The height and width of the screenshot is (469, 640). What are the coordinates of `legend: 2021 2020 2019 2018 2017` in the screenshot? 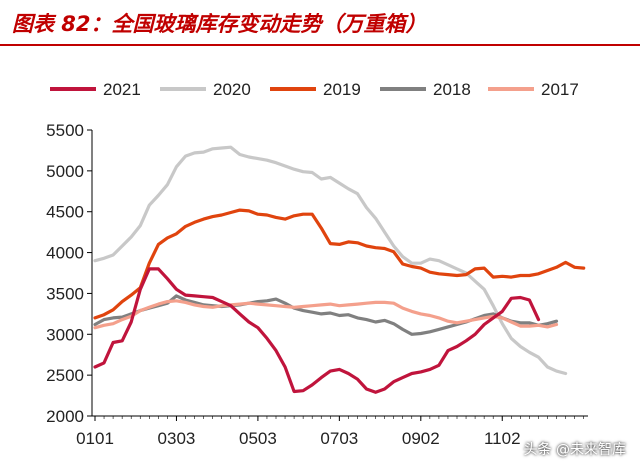 It's located at (314, 89).